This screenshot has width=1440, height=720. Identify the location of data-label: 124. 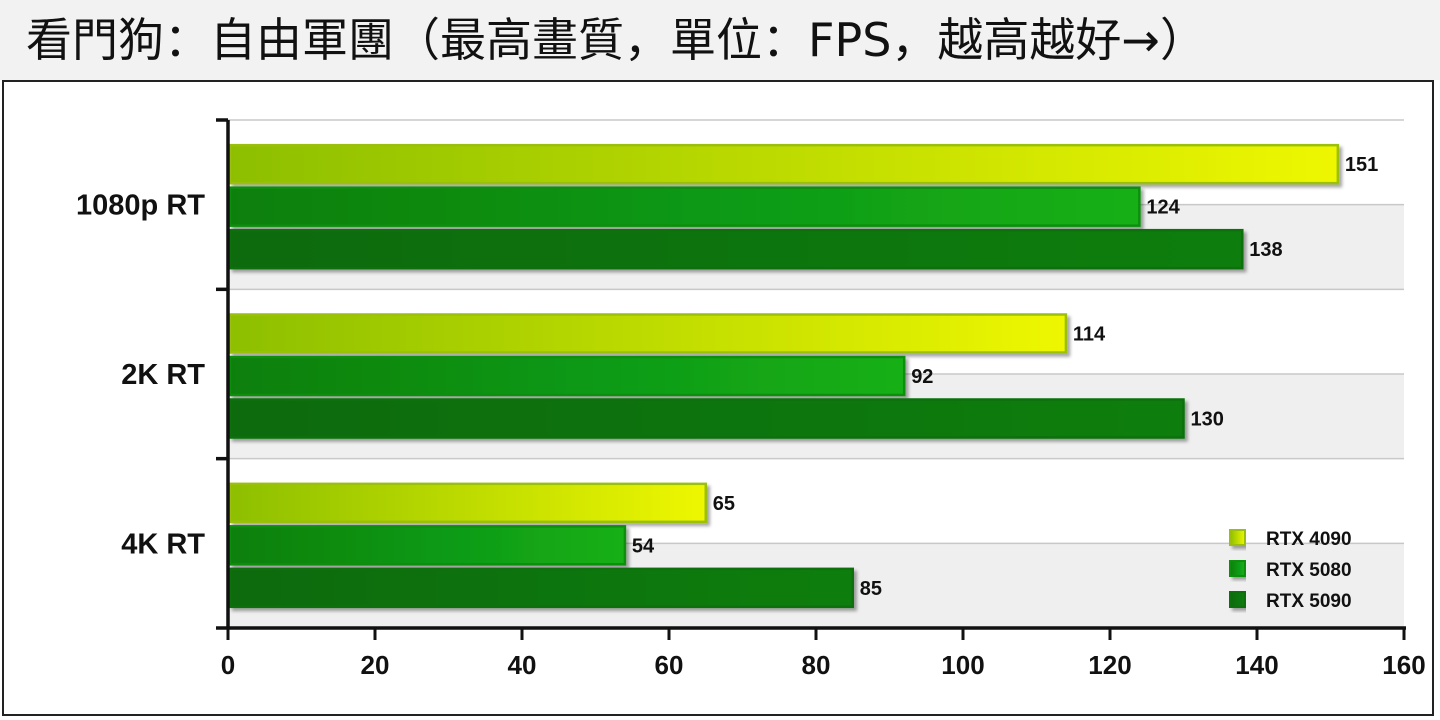
(1163, 208).